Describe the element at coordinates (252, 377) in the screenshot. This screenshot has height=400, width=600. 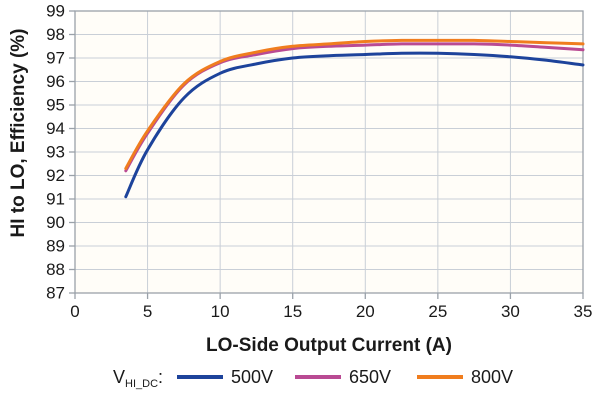
I see `legend-label-500v: 500V` at that location.